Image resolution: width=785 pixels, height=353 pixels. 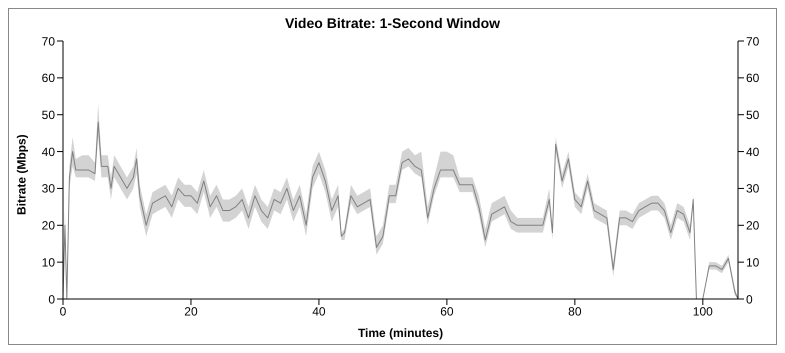 What do you see at coordinates (753, 225) in the screenshot?
I see `y2-tick-label: 20` at bounding box center [753, 225].